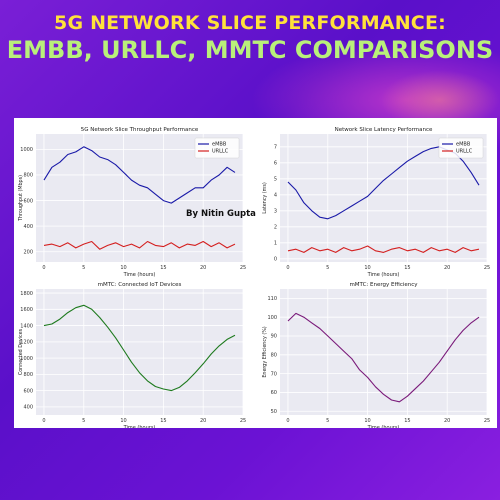 The image size is (500, 500). I want to click on series-line-urllc, so click(139, 245).